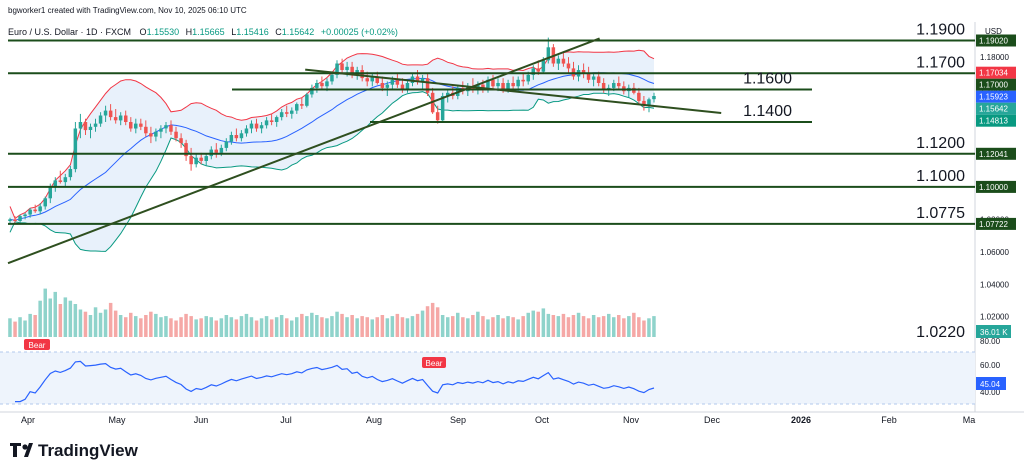  I want to click on price-tag: 1.10000, so click(996, 186).